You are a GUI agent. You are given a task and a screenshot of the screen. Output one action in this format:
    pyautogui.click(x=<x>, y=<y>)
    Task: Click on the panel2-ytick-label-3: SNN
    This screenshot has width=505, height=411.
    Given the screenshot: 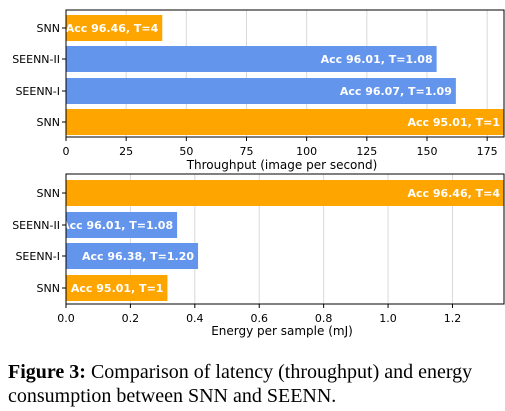 What is the action you would take?
    pyautogui.click(x=48, y=288)
    